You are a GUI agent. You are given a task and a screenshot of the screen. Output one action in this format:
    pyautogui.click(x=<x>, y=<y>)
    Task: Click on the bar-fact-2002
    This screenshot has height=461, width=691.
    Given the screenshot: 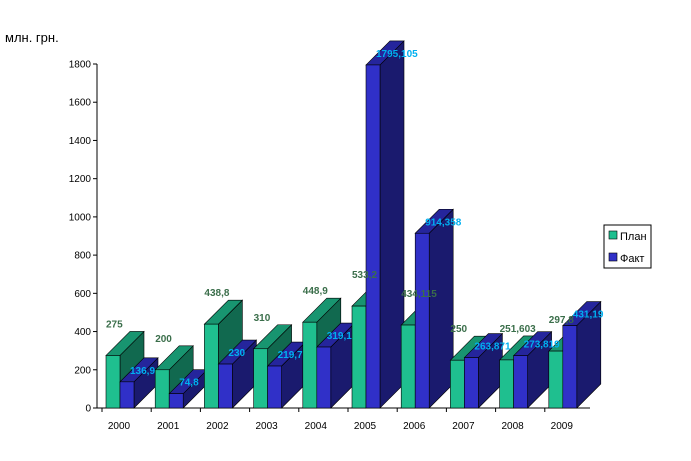 What is the action you would take?
    pyautogui.click(x=237, y=374)
    